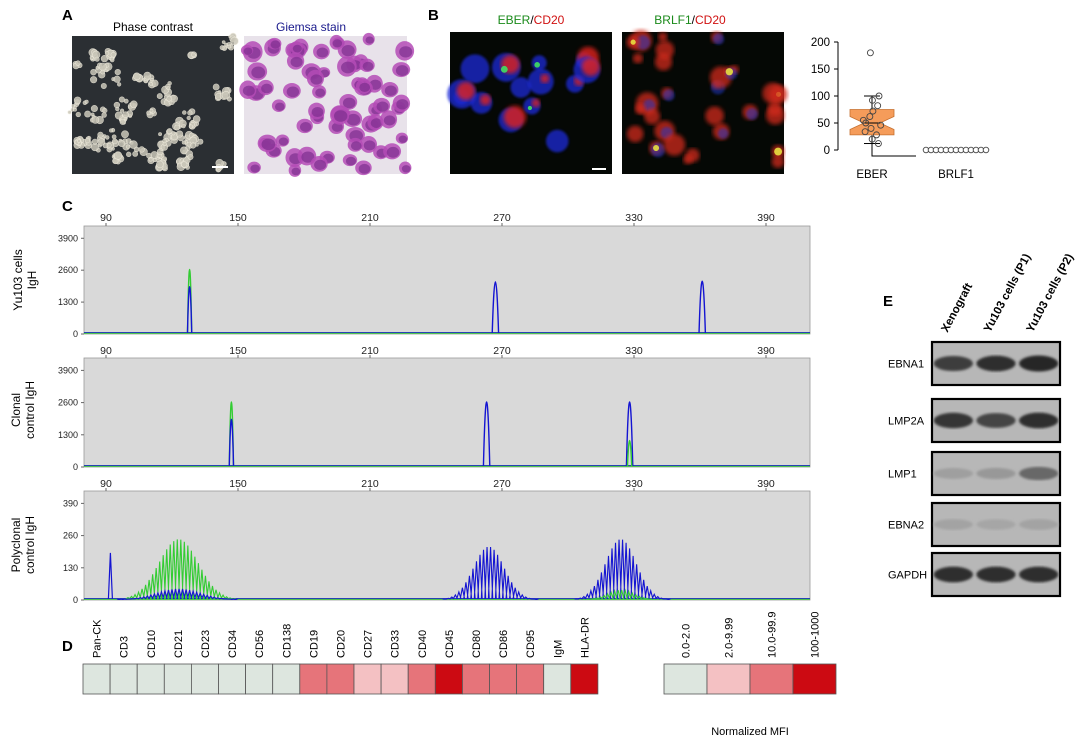  Describe the element at coordinates (820, 97) in the screenshot. I see `y-tick-label: 100` at that location.